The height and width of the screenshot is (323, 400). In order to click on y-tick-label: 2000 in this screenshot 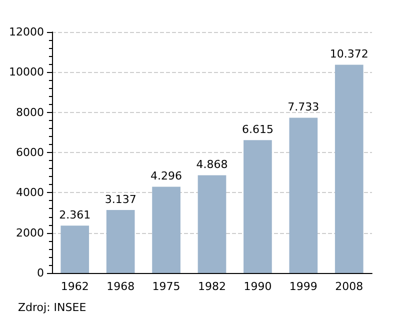, I will do `click(30, 233)`.